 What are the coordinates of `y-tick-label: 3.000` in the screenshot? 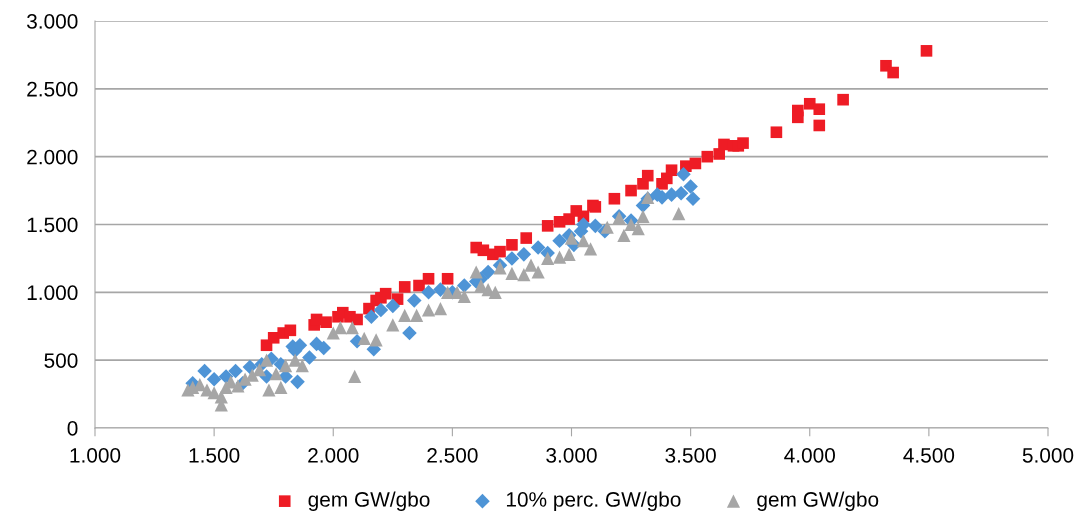 It's located at (52, 21).